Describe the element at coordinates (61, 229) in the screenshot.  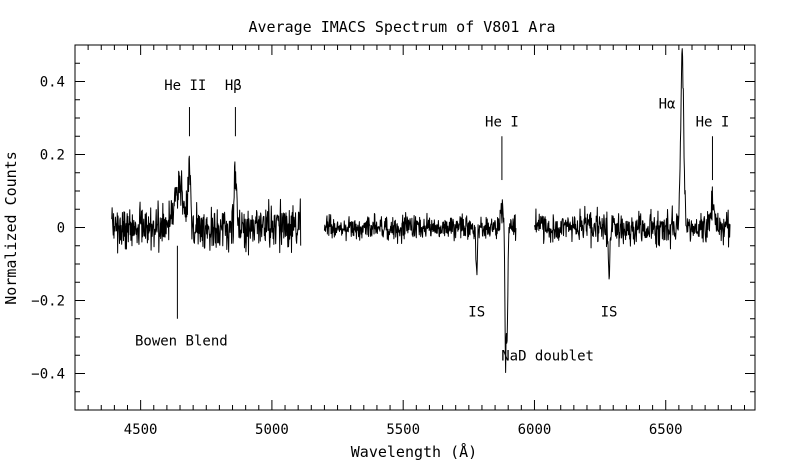
I see `y-tick-label: 0` at that location.